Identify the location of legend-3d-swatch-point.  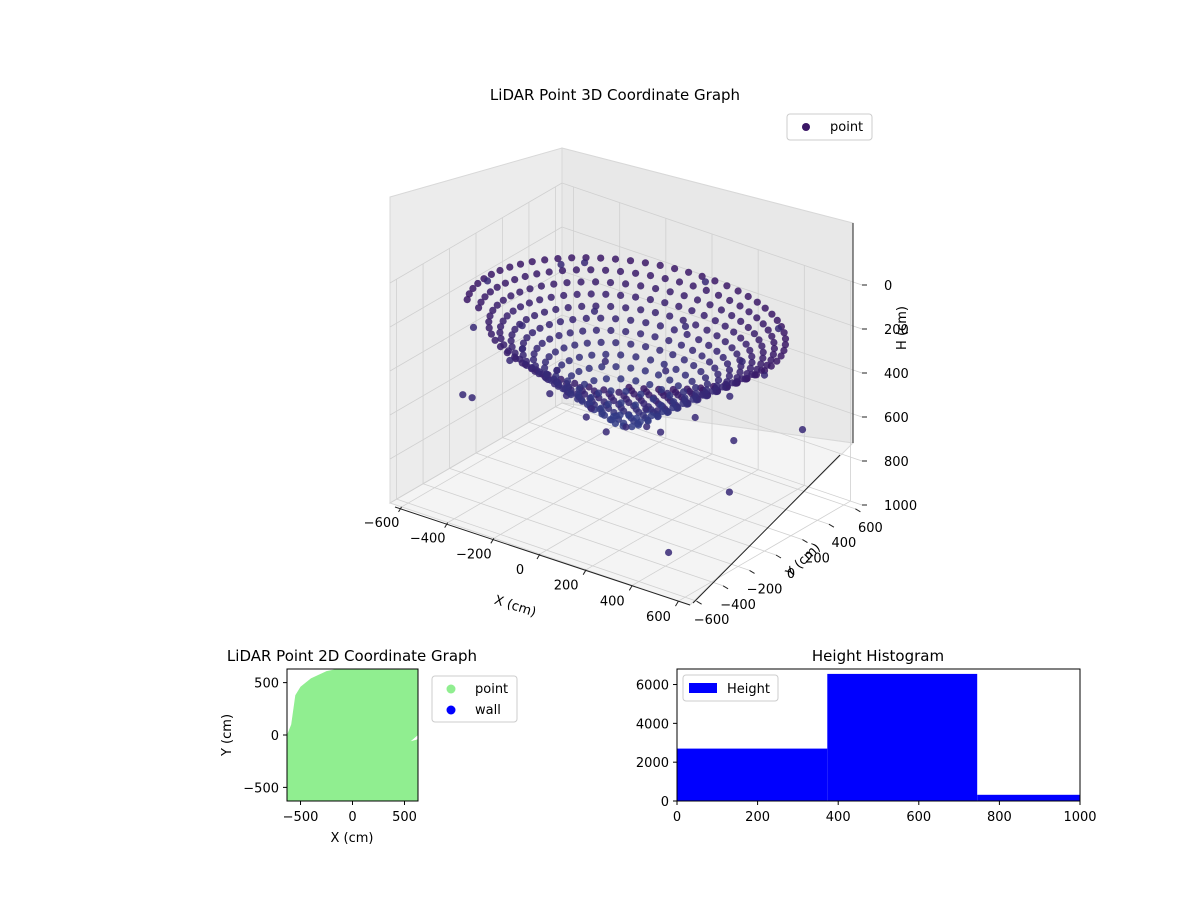
(806, 127).